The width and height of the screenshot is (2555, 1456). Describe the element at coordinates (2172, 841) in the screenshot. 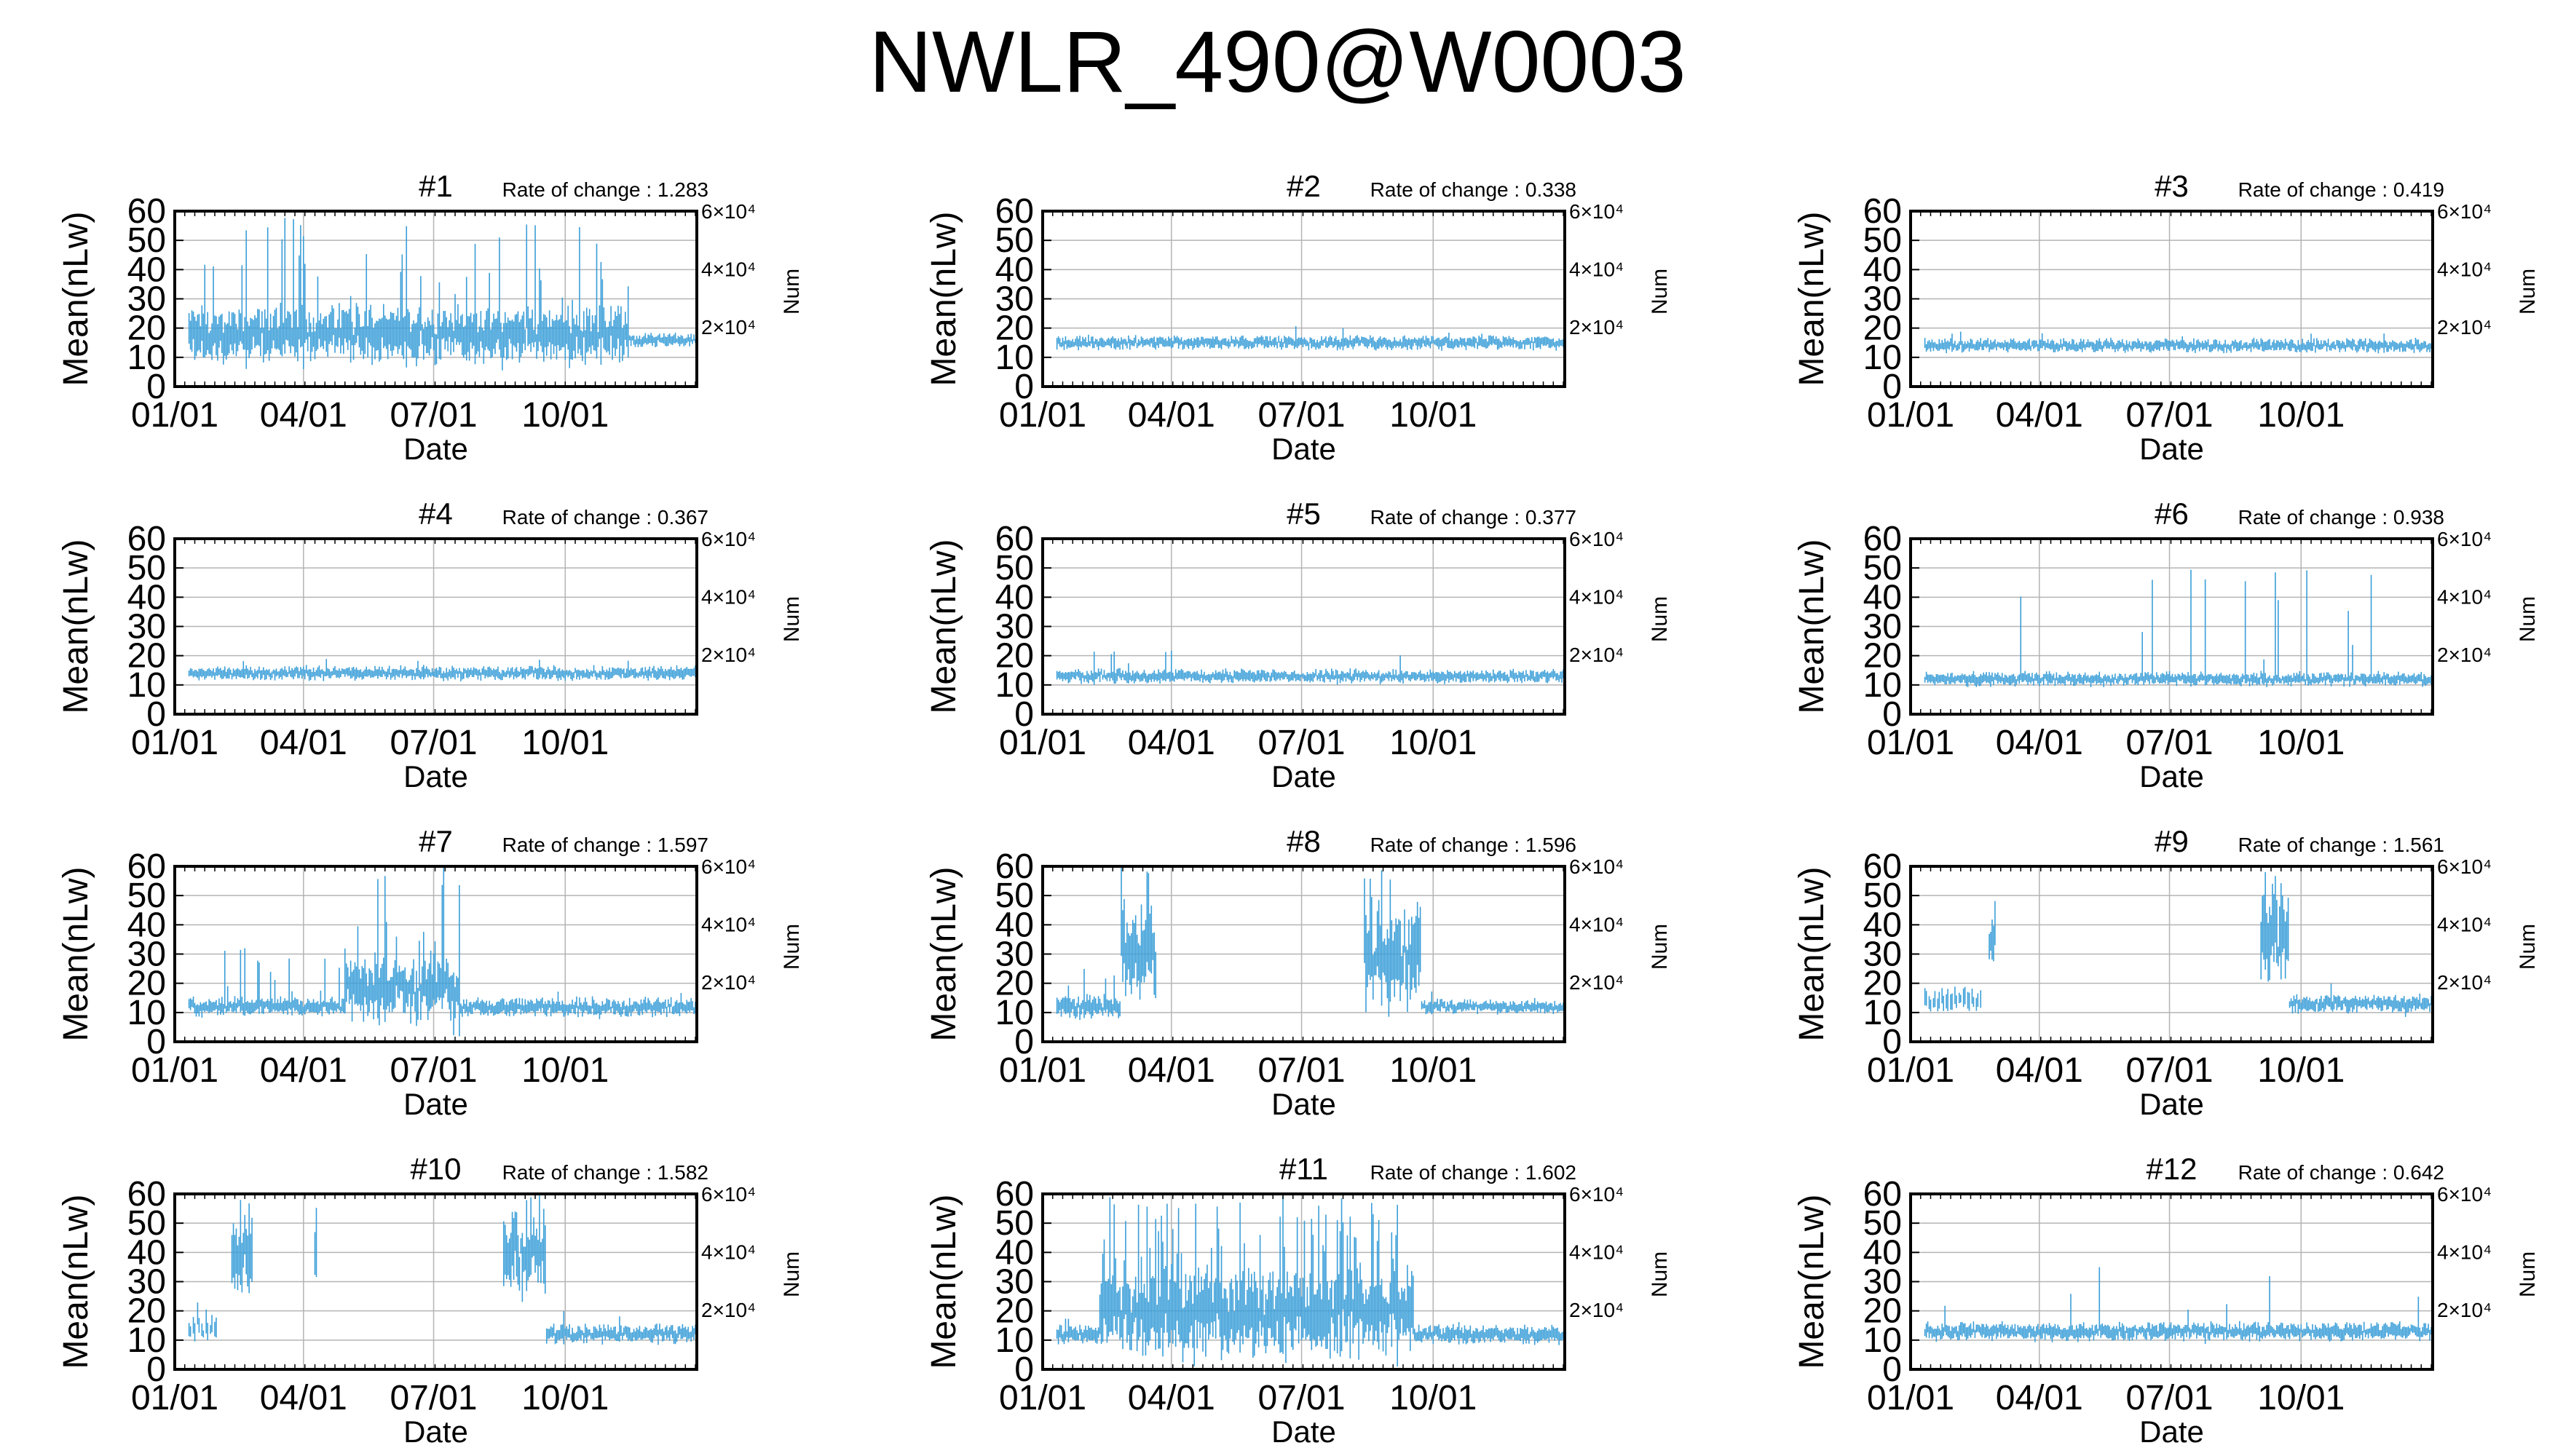

I see `panel-title: #9` at that location.